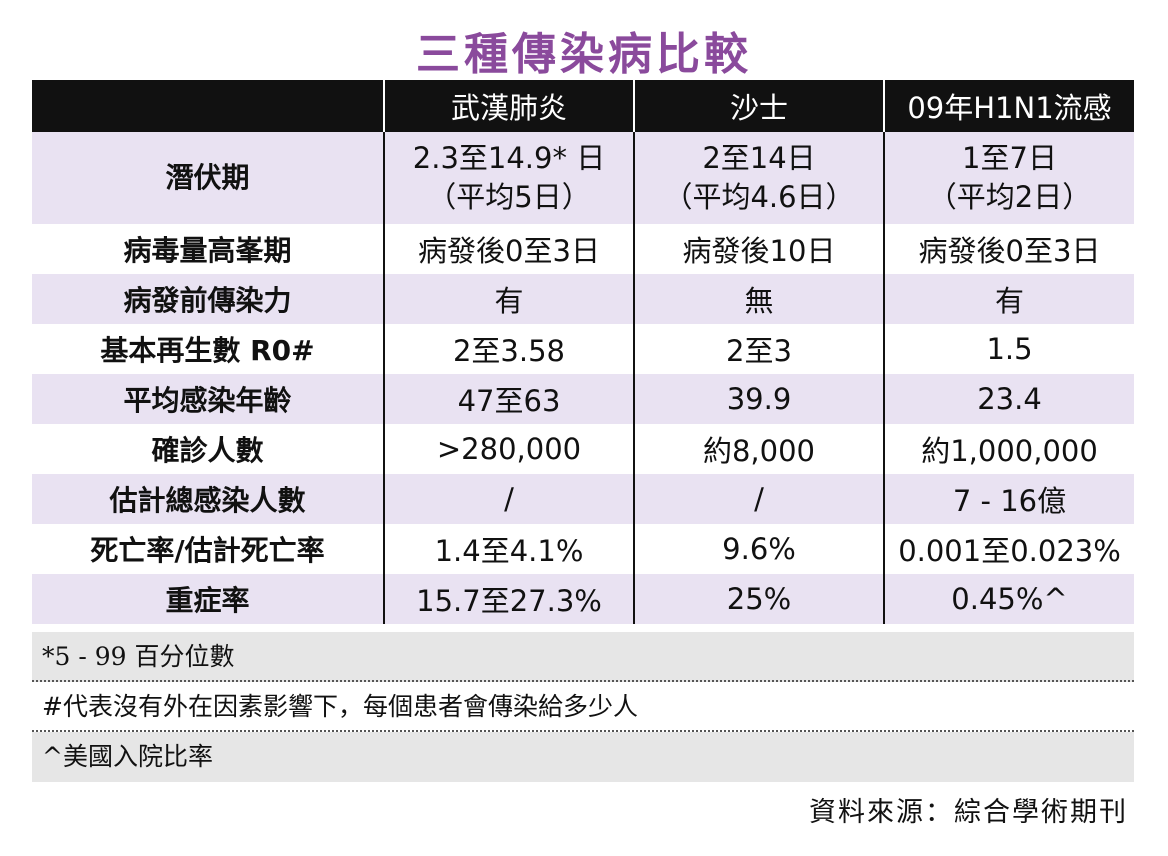  I want to click on table-header-row: 武漢肺炎 沙士 09年H1N1流感, so click(583, 106).